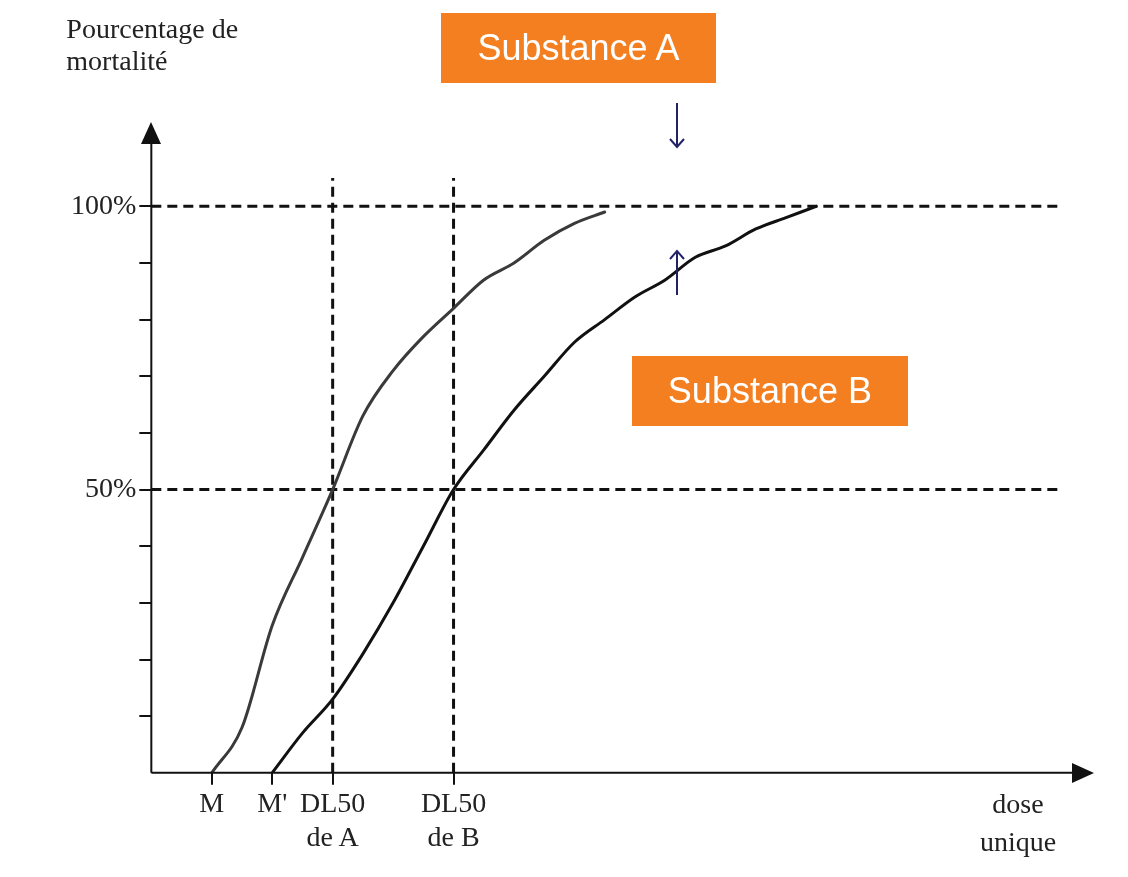 The image size is (1128, 877). I want to click on x-axis-title: dose unique, so click(1018, 822).